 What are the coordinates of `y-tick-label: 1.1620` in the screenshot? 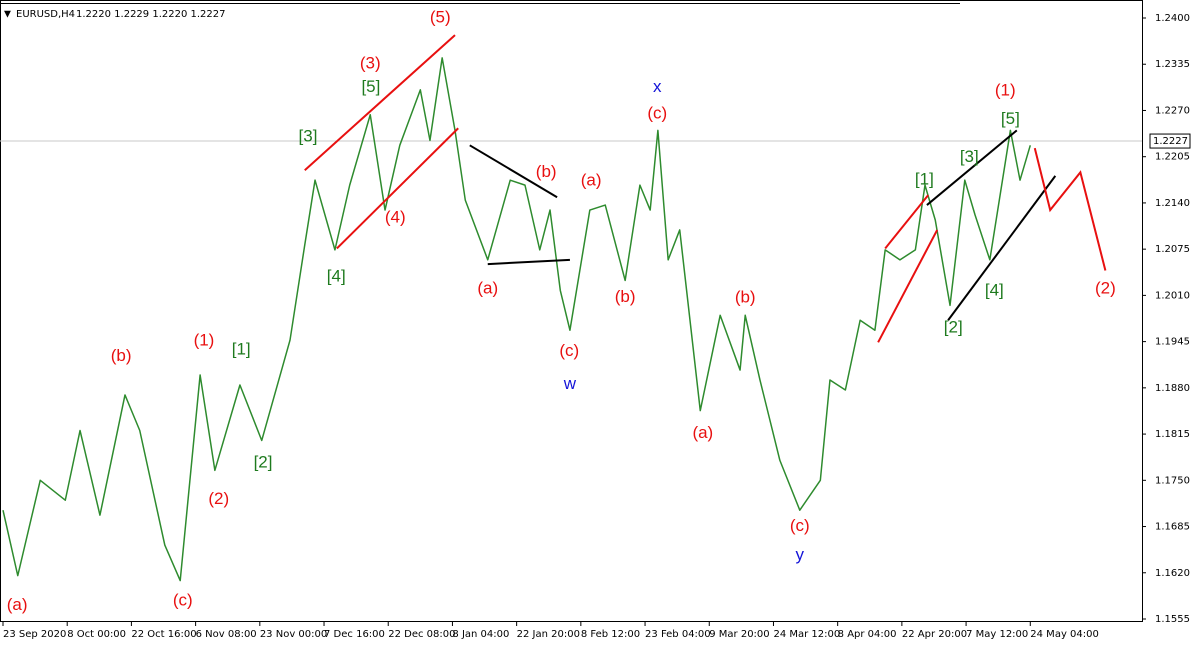 It's located at (1172, 573).